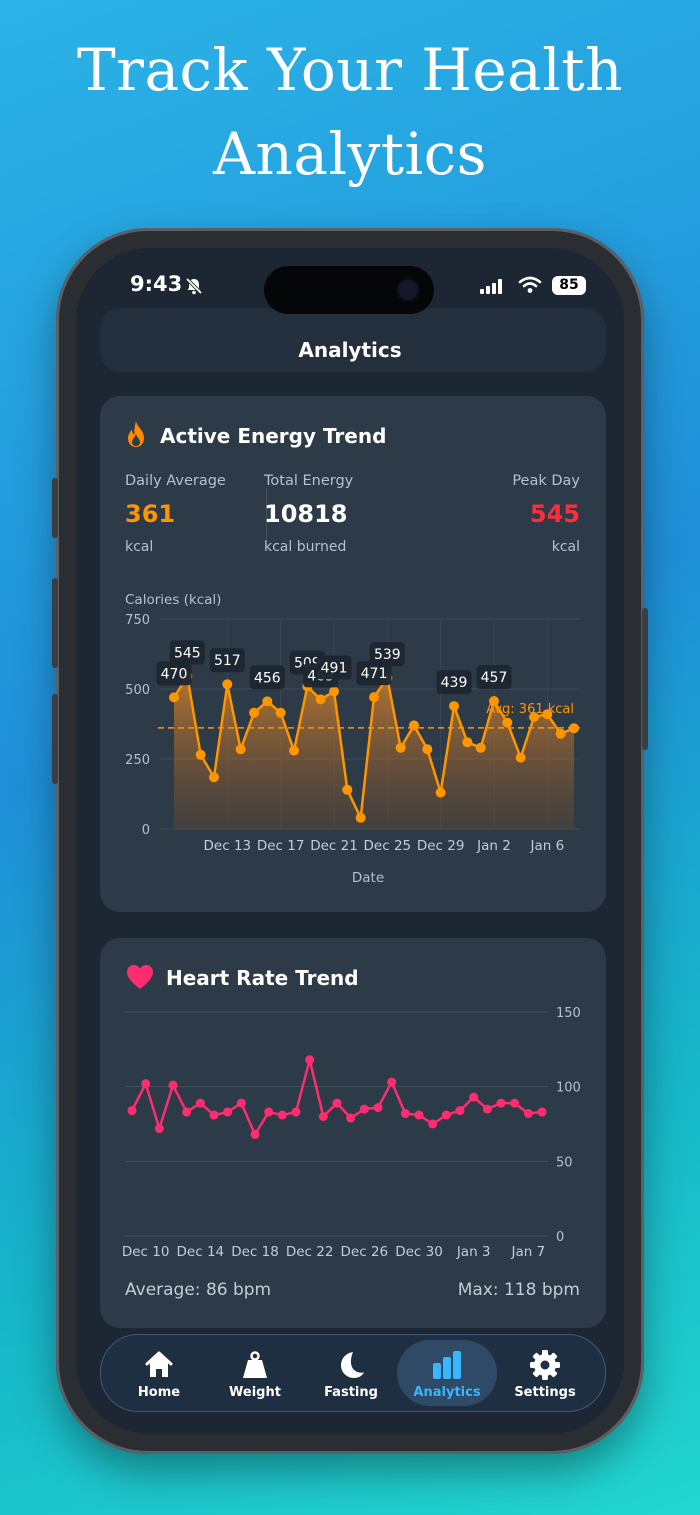  I want to click on scrolled-content-shade, so click(353, 340).